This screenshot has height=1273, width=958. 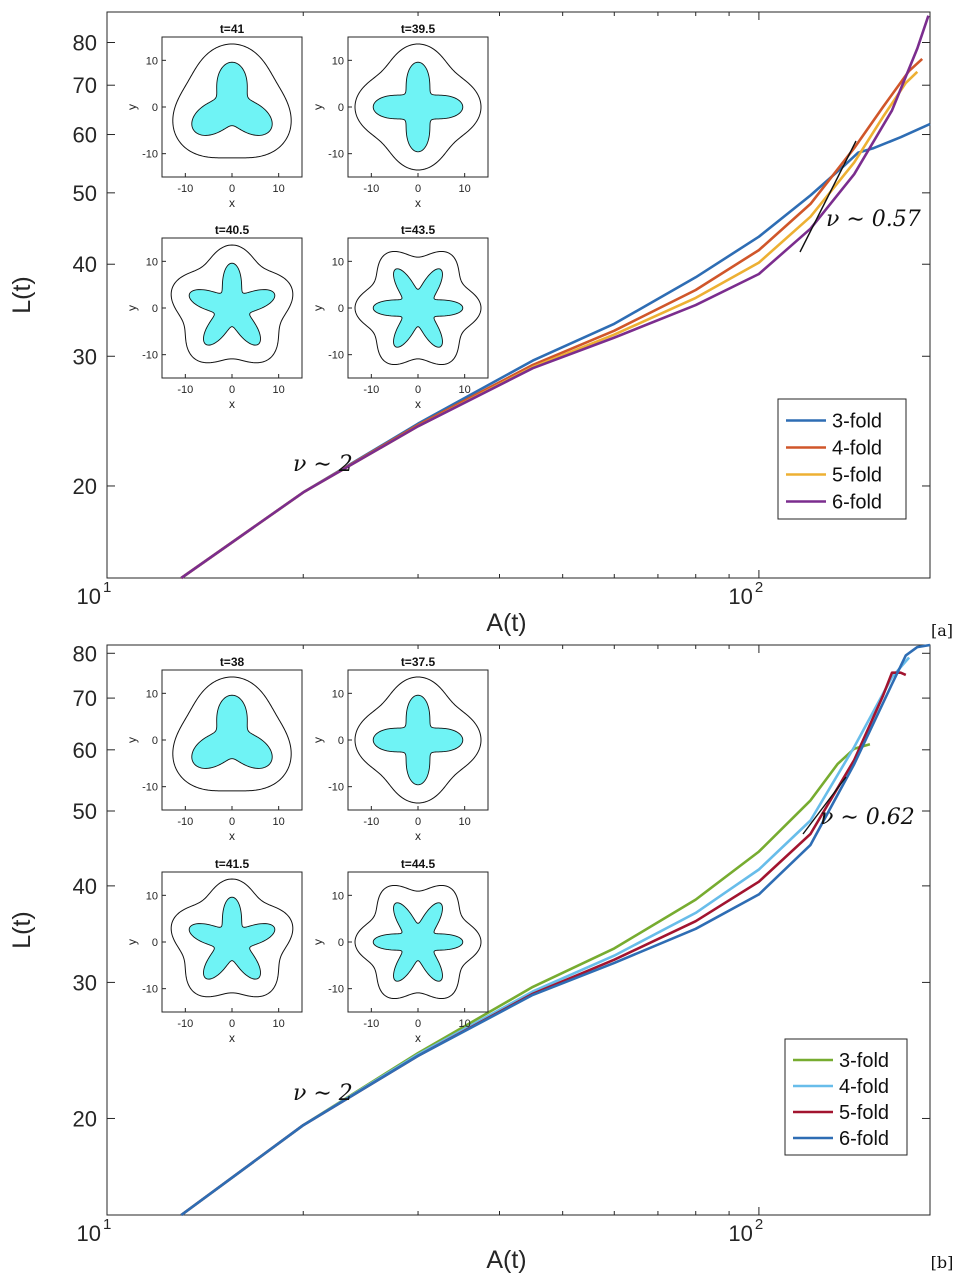 I want to click on y-tick-label: 40, so click(x=85, y=886).